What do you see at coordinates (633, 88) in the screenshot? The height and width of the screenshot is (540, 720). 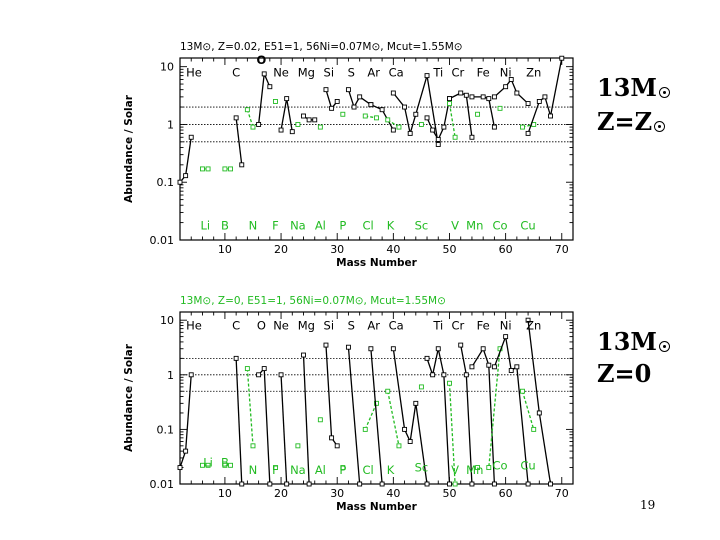 I see `side-label-mass-1: 13M` at bounding box center [633, 88].